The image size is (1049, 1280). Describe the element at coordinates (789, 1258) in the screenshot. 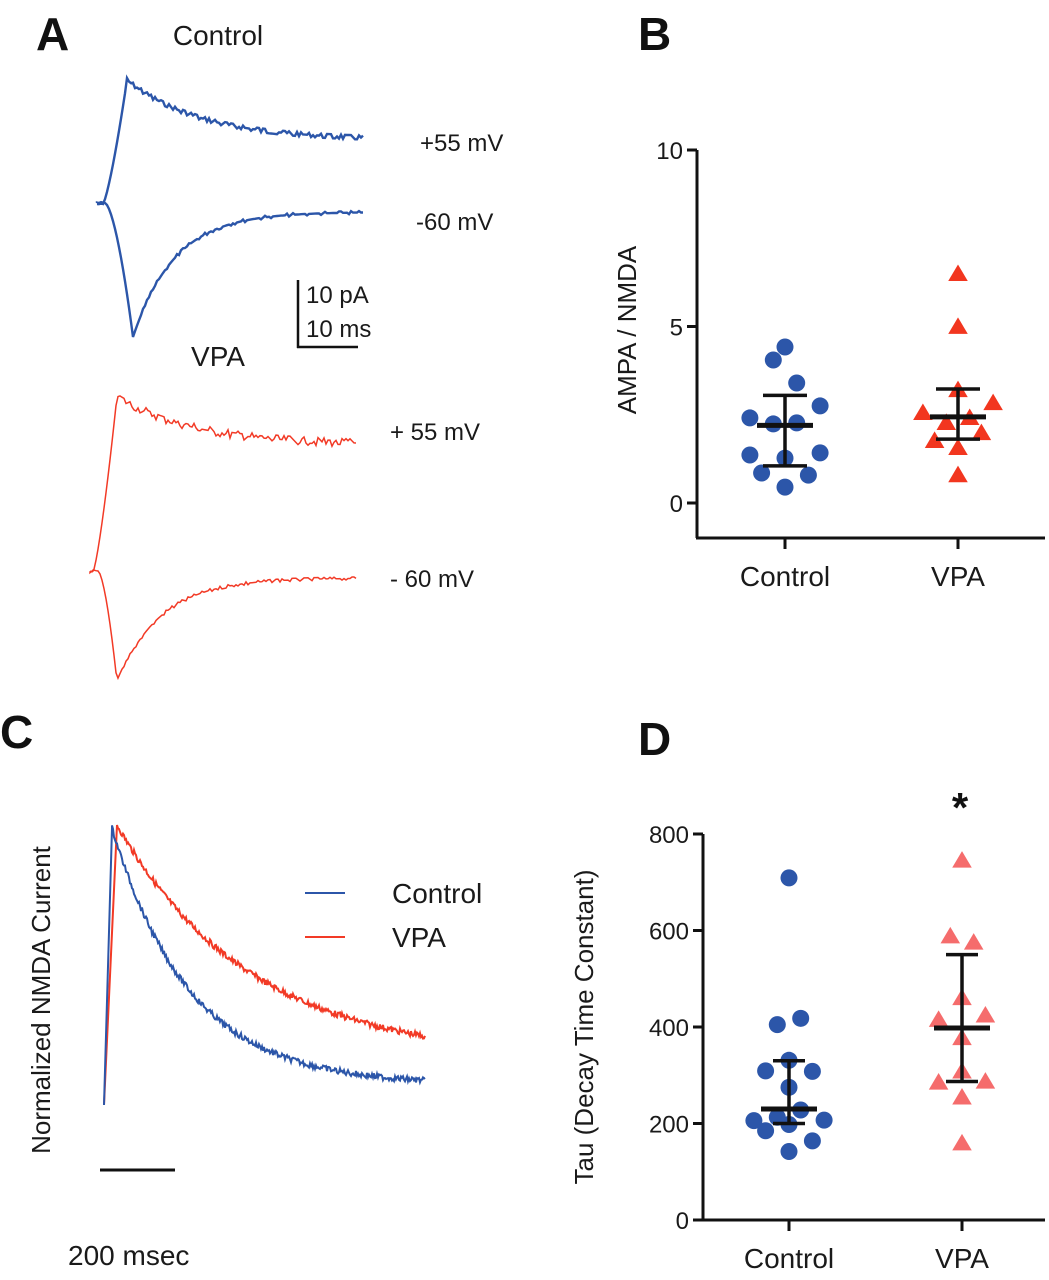

I see `d-xtick-label-control: Control` at that location.